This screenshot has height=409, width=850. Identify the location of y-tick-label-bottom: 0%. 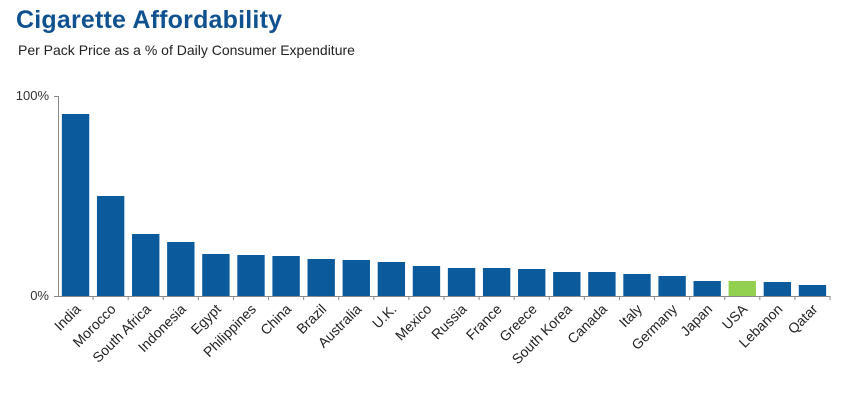
(39, 295).